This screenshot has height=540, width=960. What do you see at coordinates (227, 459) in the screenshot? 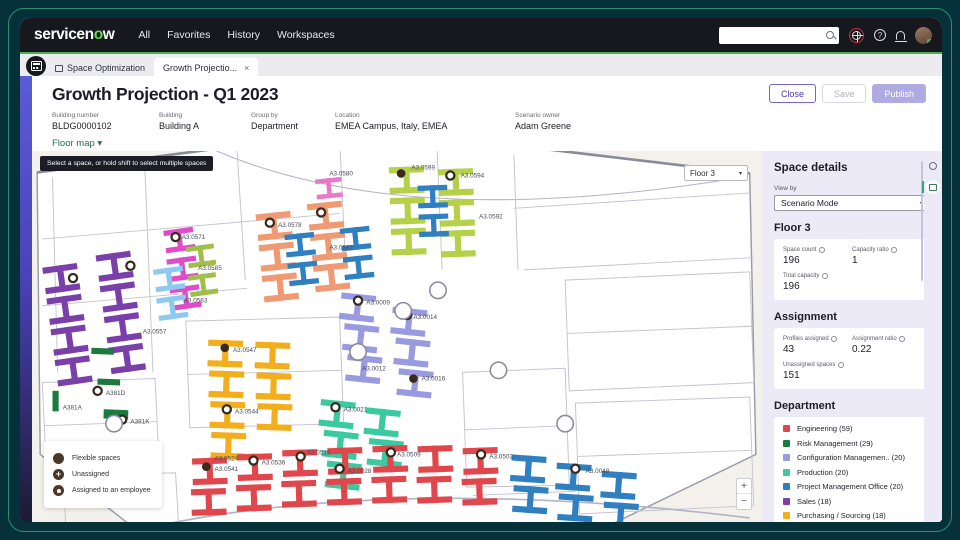
I see `svg-text: A3.0524` at bounding box center [227, 459].